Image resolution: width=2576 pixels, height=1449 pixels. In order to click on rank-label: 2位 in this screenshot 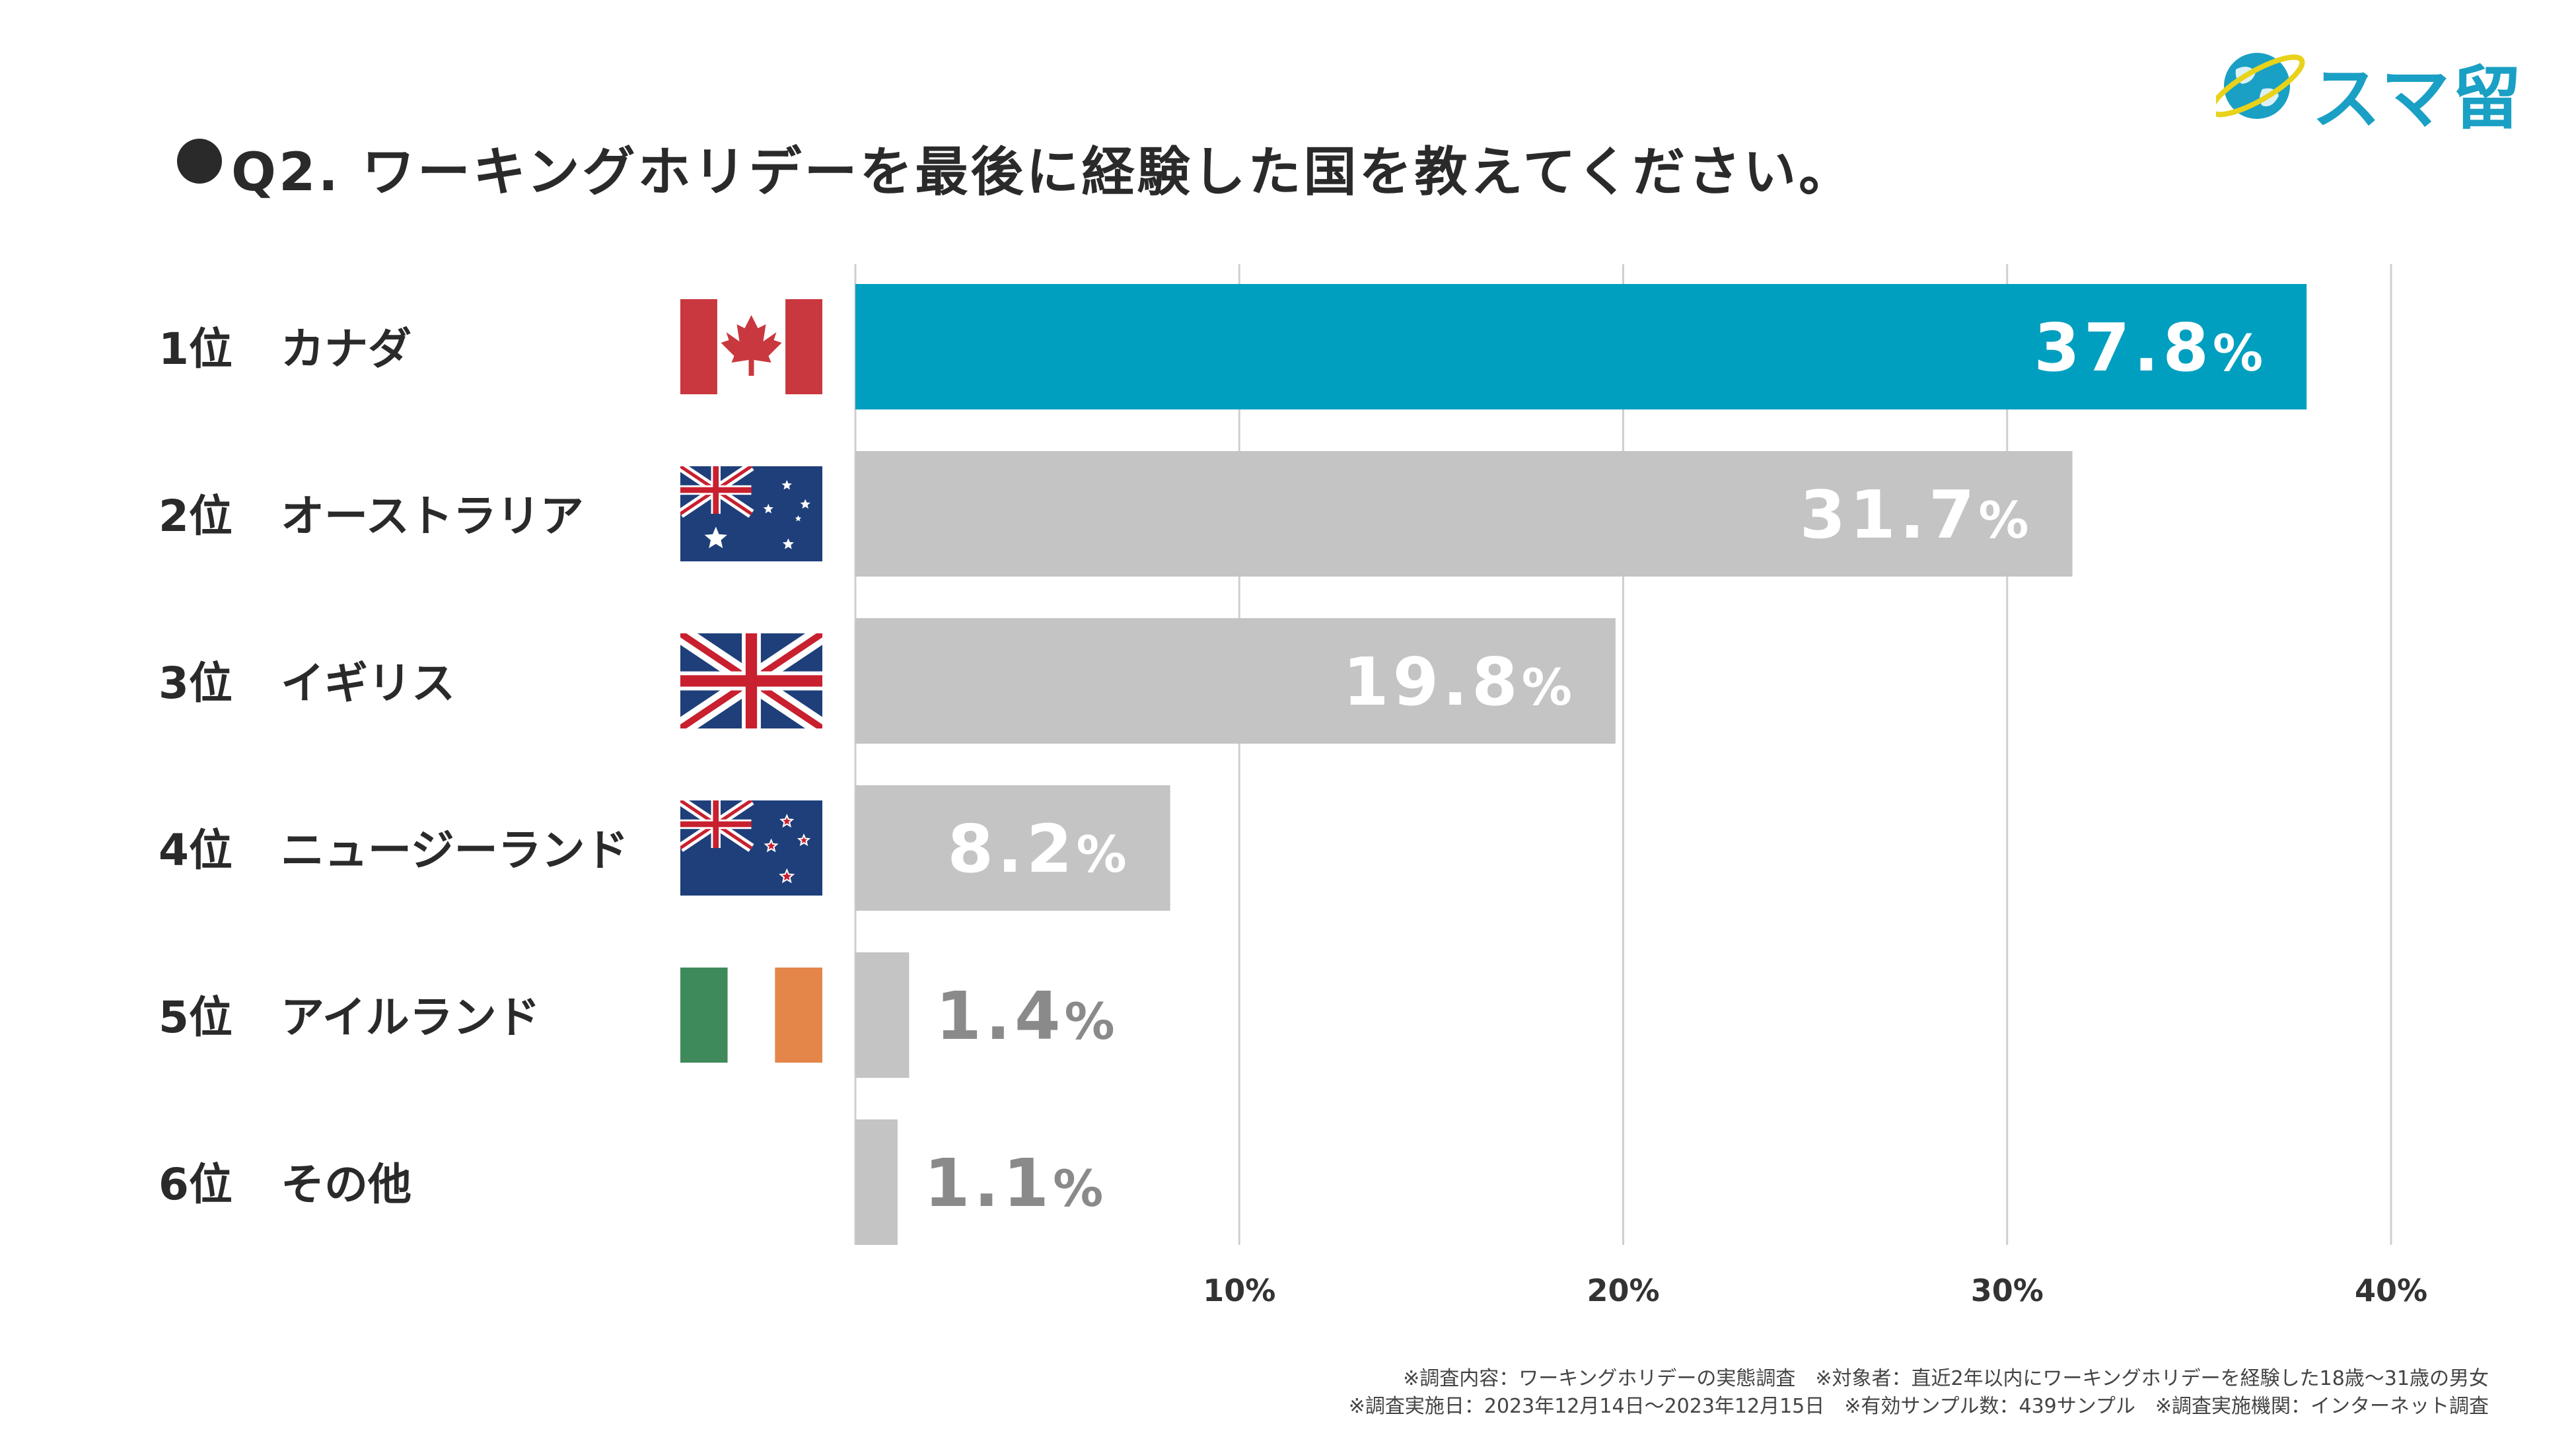, I will do `click(196, 517)`.